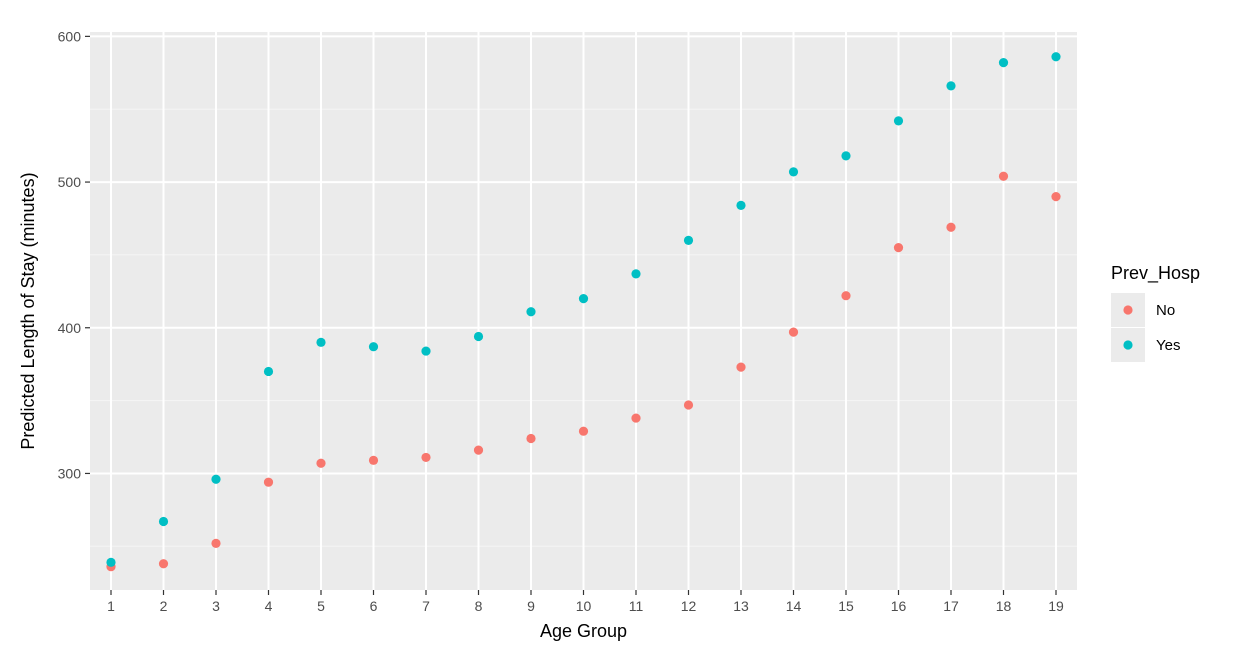 This screenshot has width=1246, height=662. What do you see at coordinates (1128, 345) in the screenshot?
I see `legend-key-yes` at bounding box center [1128, 345].